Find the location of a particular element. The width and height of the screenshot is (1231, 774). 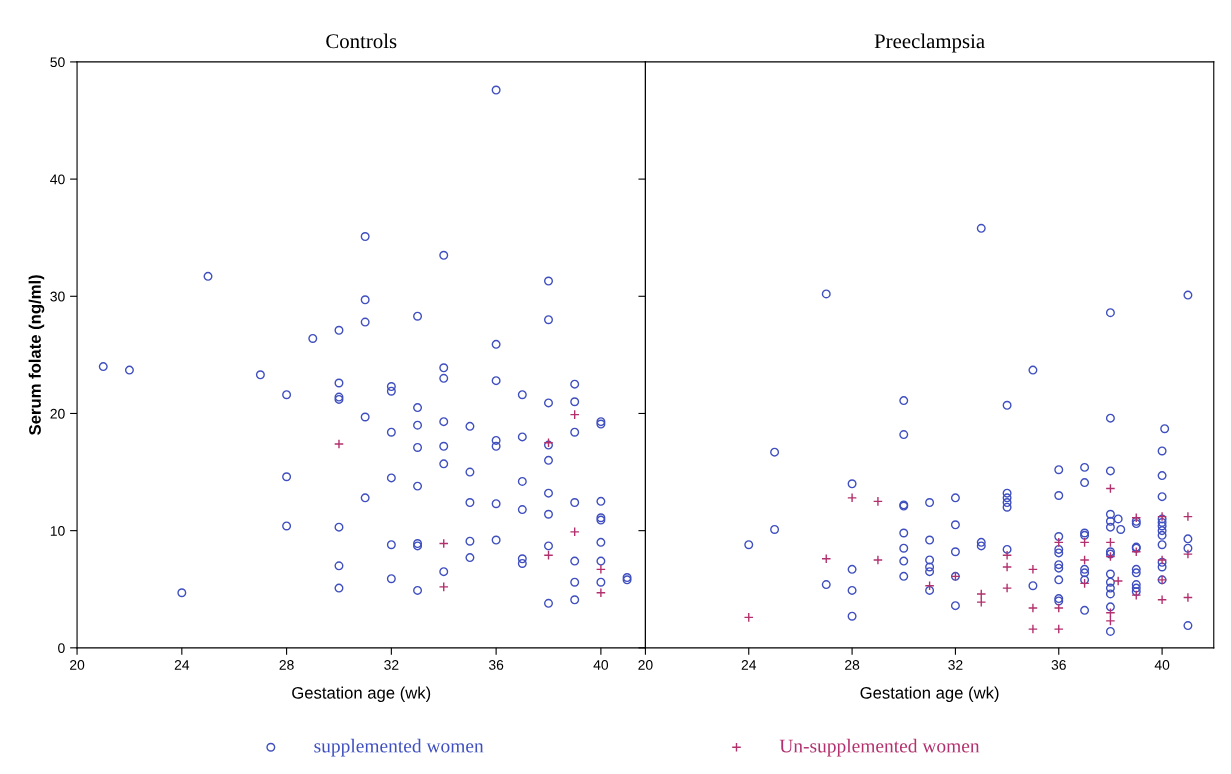

legend-label: Un-supplemented women is located at coordinates (879, 747).